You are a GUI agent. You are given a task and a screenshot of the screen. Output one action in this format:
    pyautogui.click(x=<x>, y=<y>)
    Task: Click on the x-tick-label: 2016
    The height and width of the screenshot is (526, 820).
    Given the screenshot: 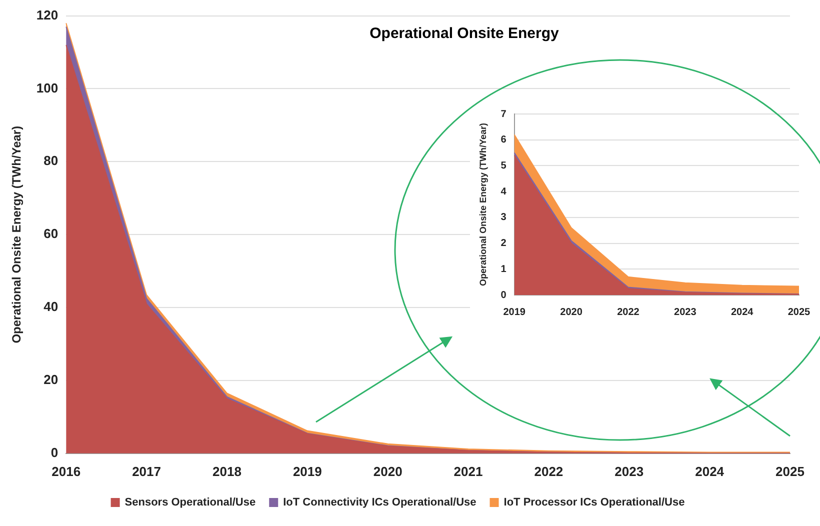 What is the action you would take?
    pyautogui.click(x=66, y=471)
    